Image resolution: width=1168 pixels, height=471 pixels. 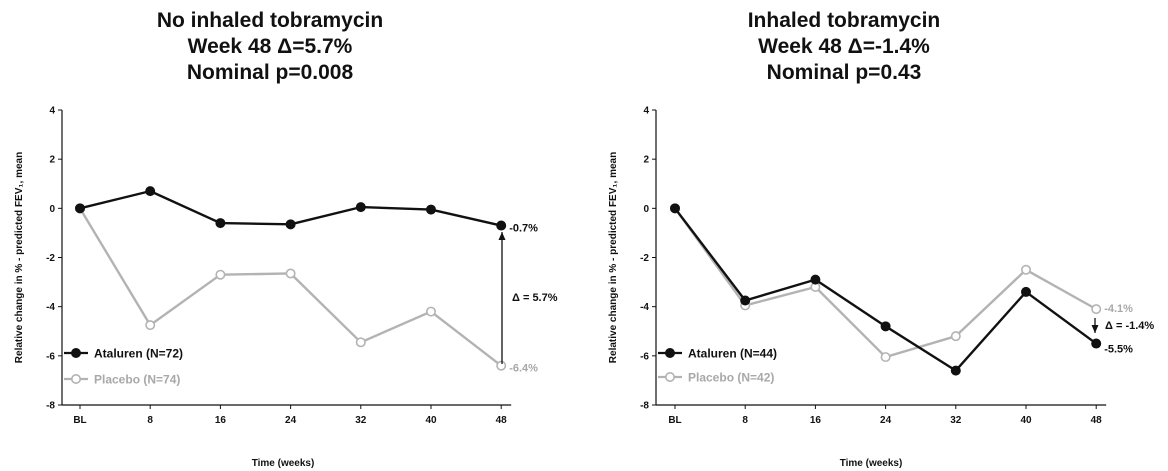 I want to click on chart-title-line-1: Inhaled tobramycin, so click(x=844, y=20).